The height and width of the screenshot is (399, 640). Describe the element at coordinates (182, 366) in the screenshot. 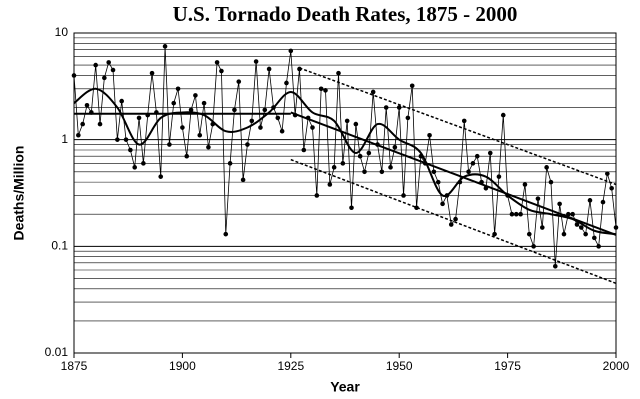

I see `x-tick-label: 1900` at that location.